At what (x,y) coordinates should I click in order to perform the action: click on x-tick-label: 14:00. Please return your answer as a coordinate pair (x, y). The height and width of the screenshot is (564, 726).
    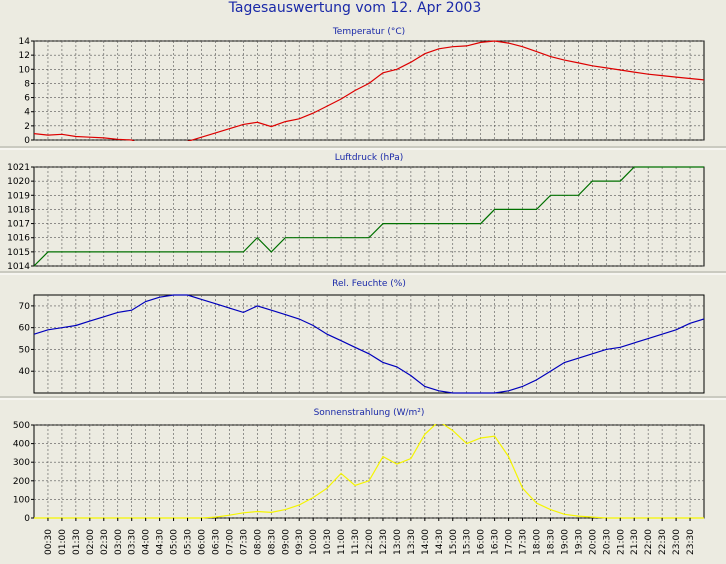
    Looking at the image, I should click on (426, 542).